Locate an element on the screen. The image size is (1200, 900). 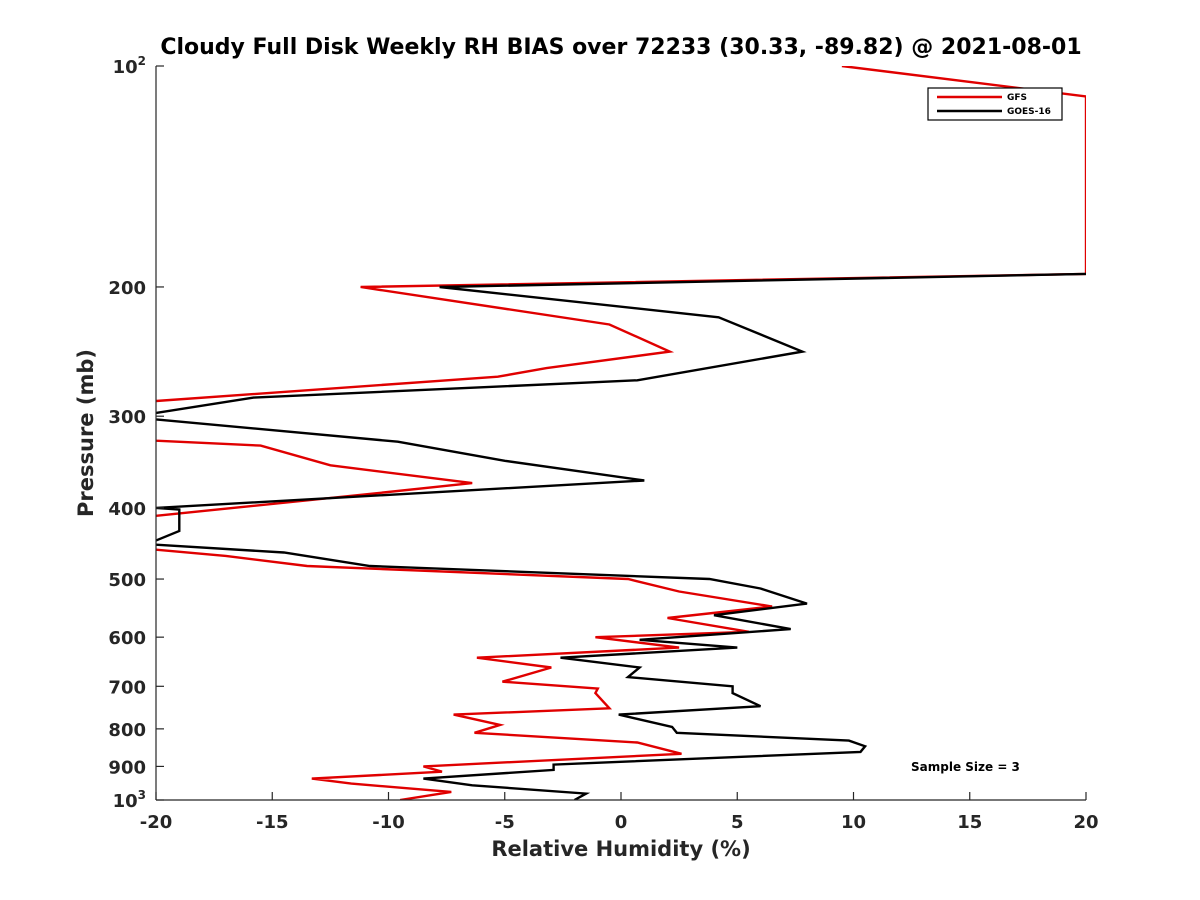
x-ticks: -20 -15 -10 -5 0 5 10 15 20 is located at coordinates (619, 812).